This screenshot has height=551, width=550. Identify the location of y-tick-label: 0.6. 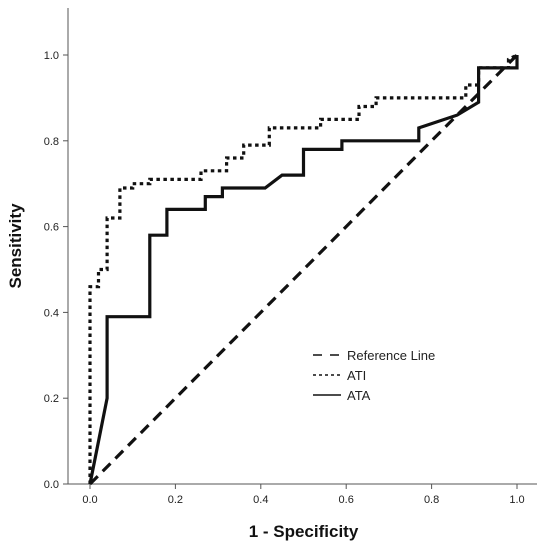
(51, 228).